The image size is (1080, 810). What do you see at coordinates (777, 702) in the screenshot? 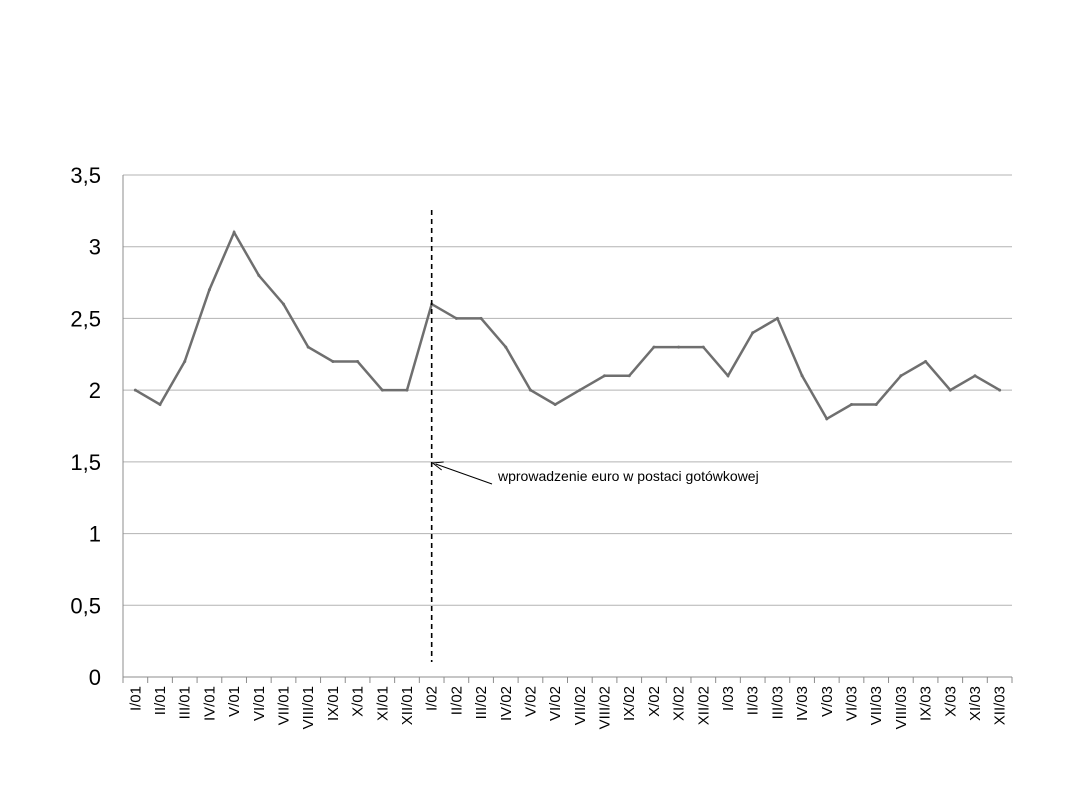
I see `x-tick-label: III/03` at bounding box center [777, 702].